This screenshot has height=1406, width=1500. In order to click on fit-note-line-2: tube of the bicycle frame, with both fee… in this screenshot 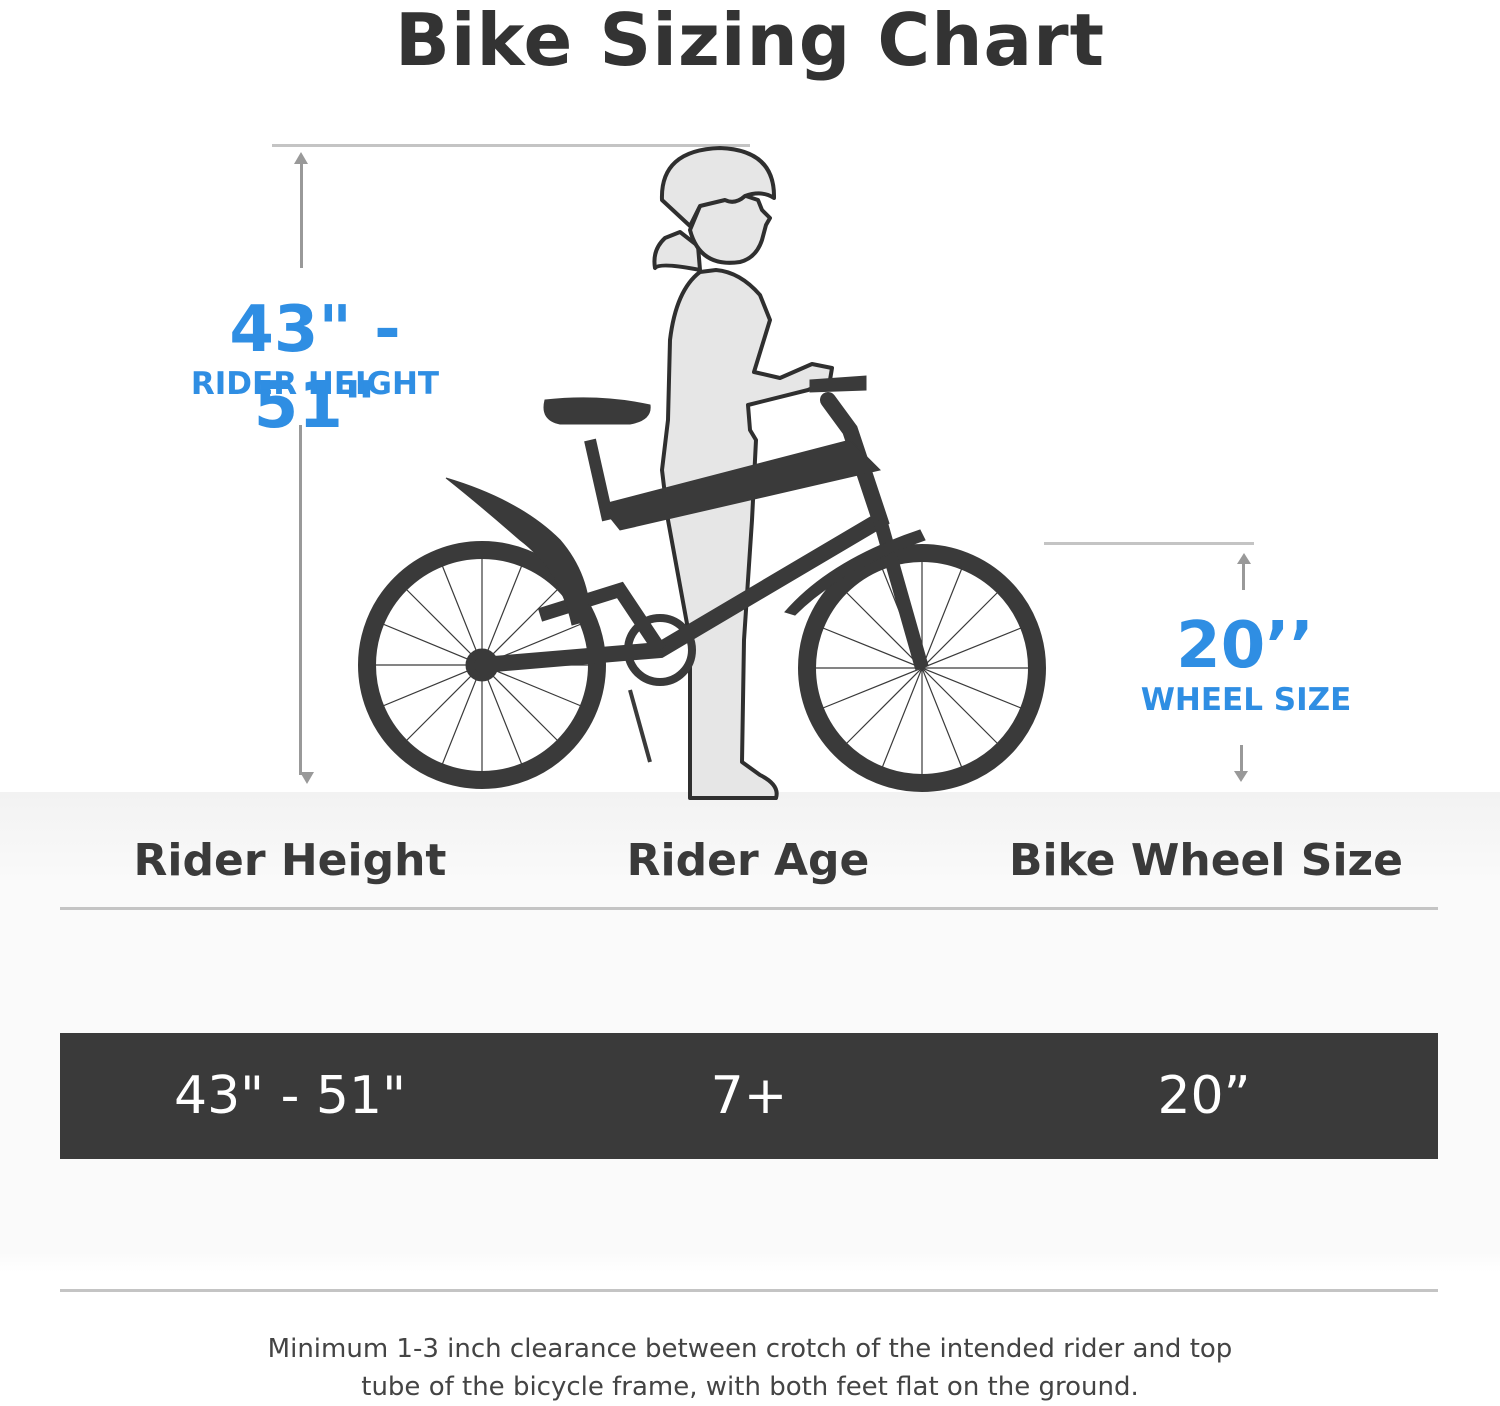, I will do `click(750, 1387)`.